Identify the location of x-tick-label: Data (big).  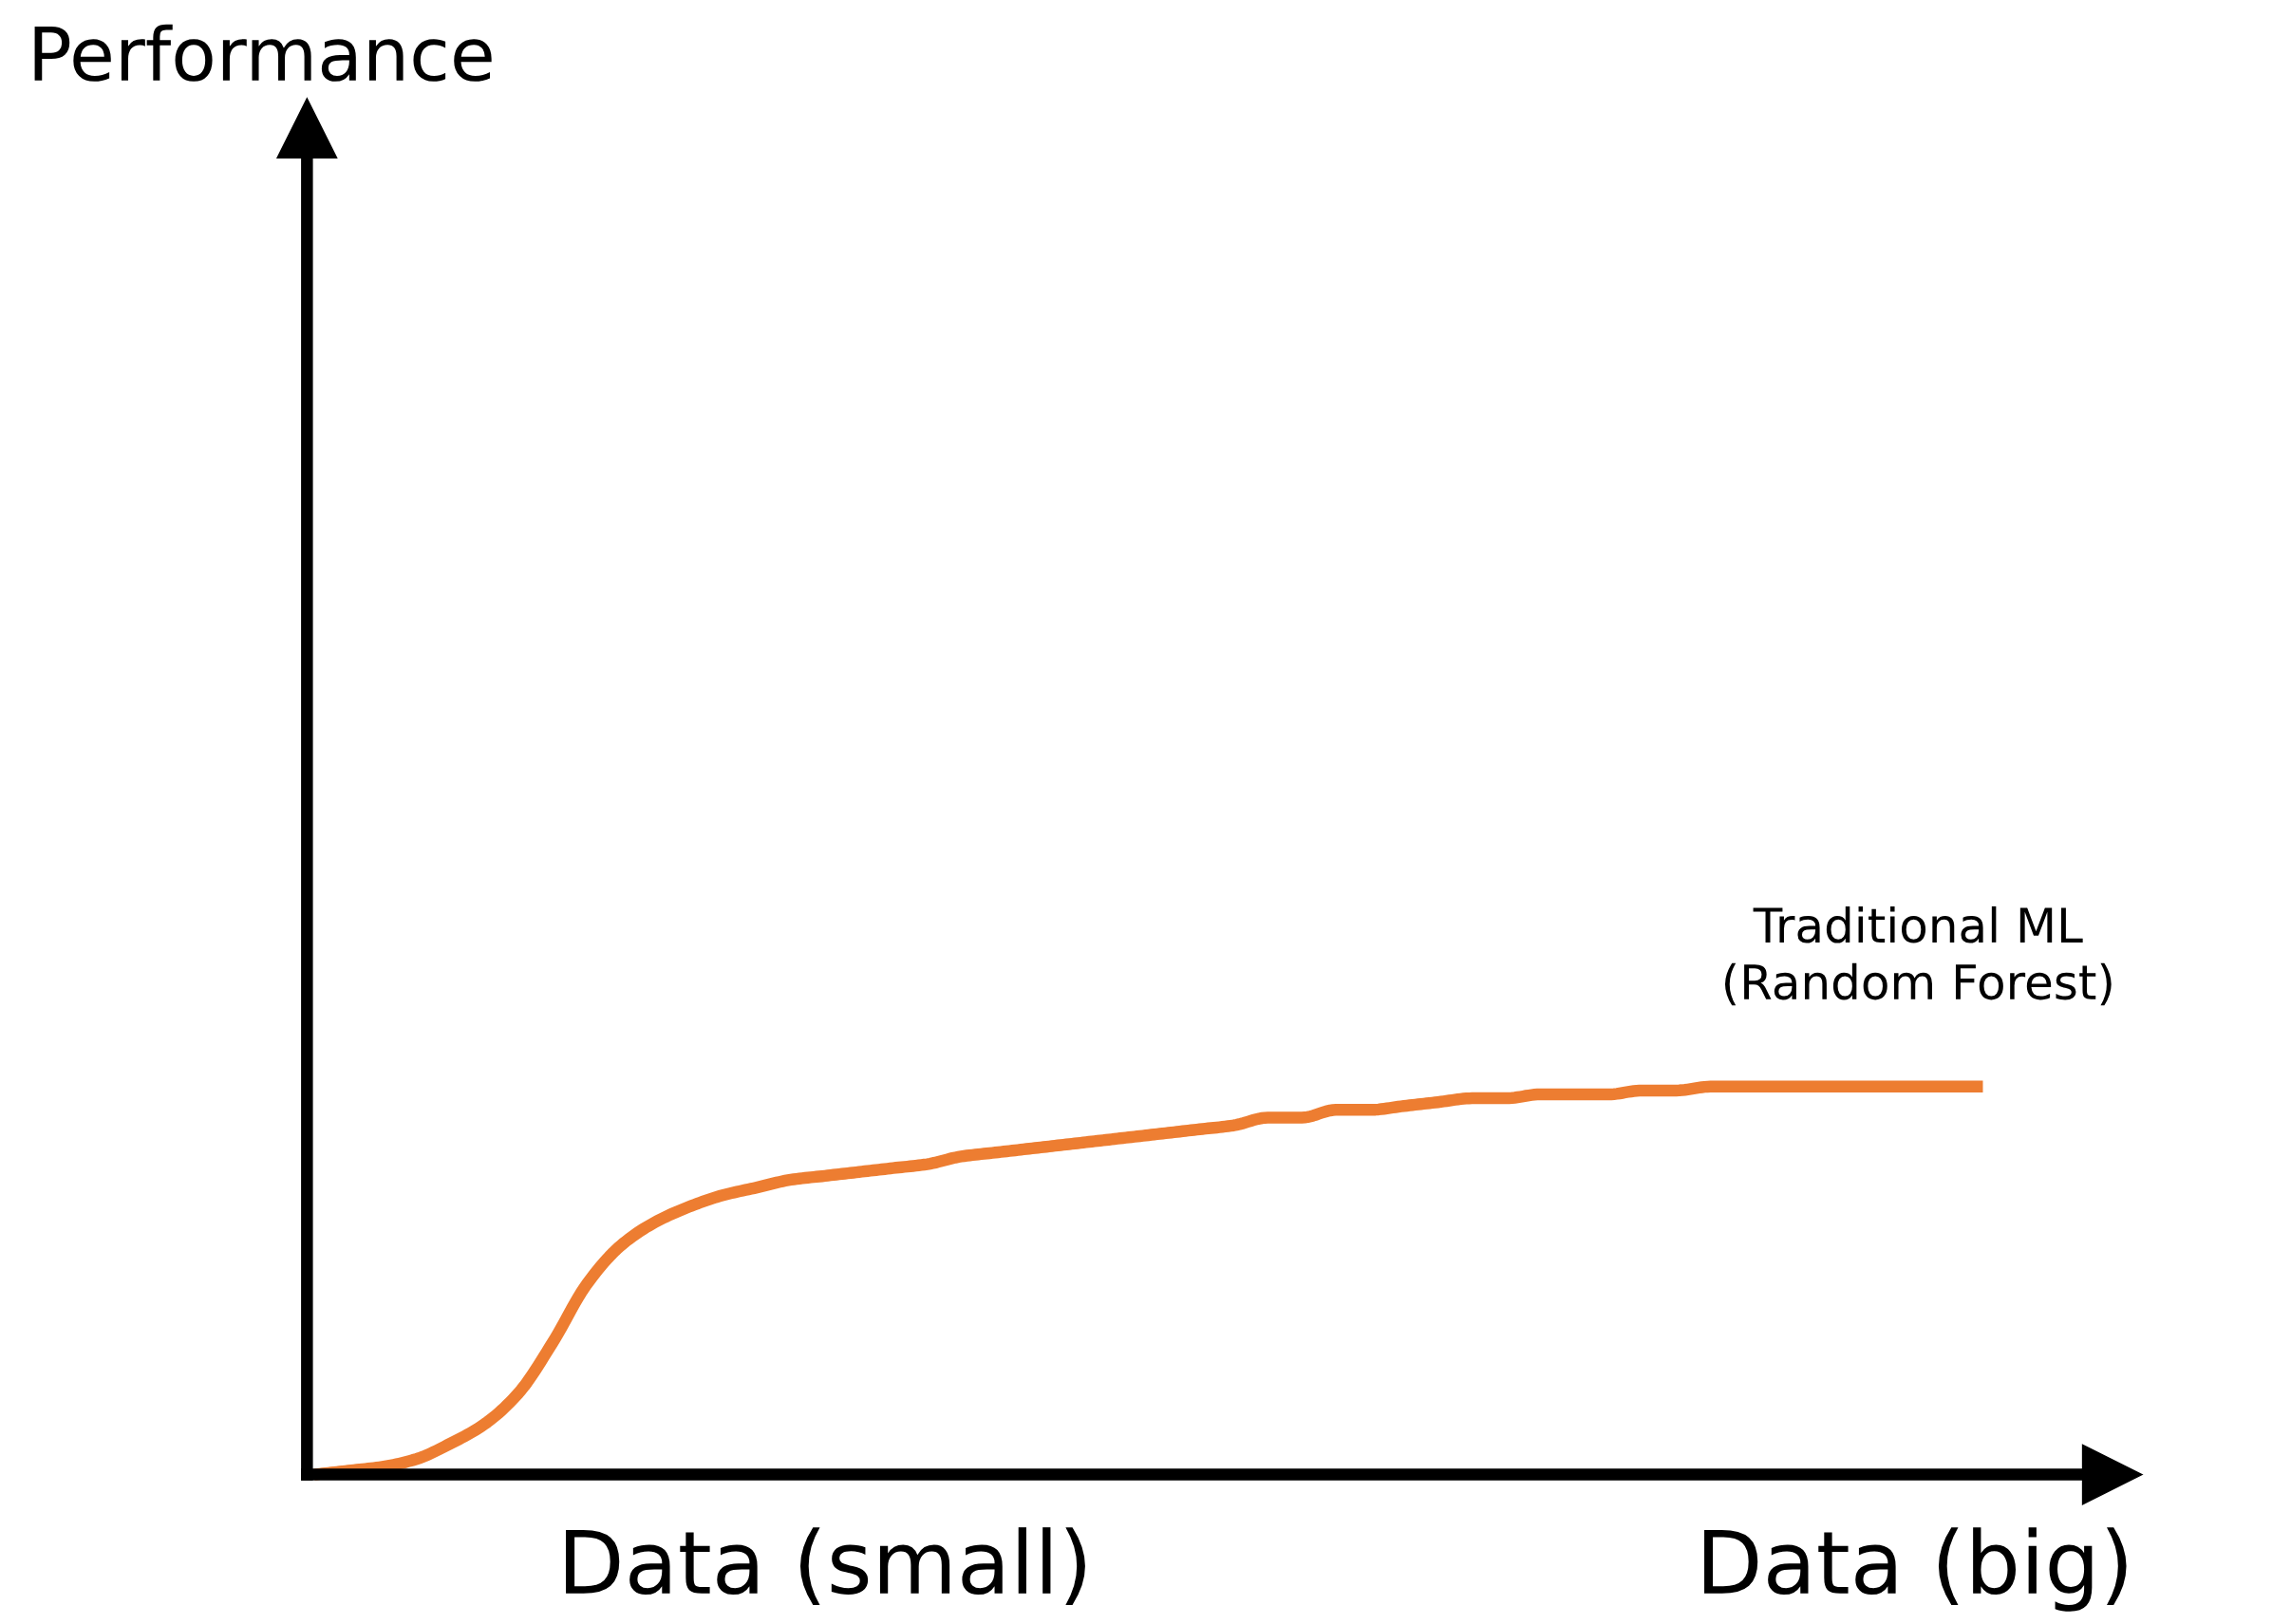
(1916, 1569).